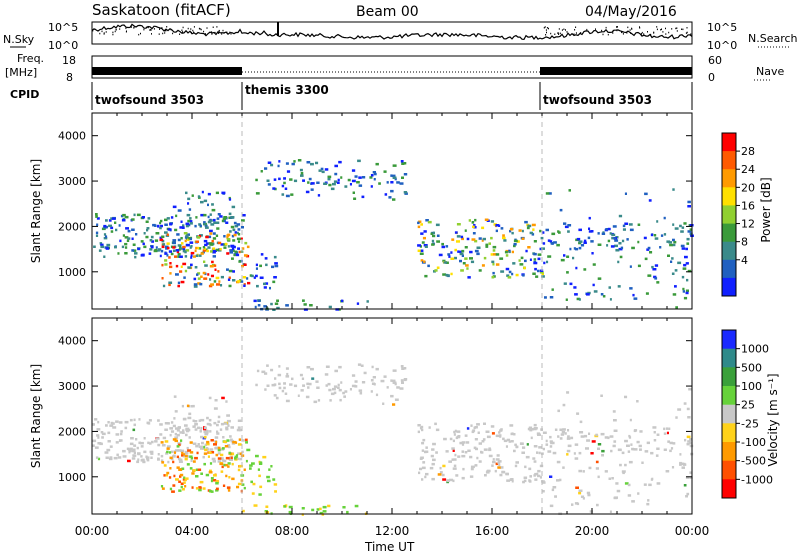 This screenshot has height=554, width=800. What do you see at coordinates (292, 531) in the screenshot?
I see `x-tick-label: 08:00` at bounding box center [292, 531].